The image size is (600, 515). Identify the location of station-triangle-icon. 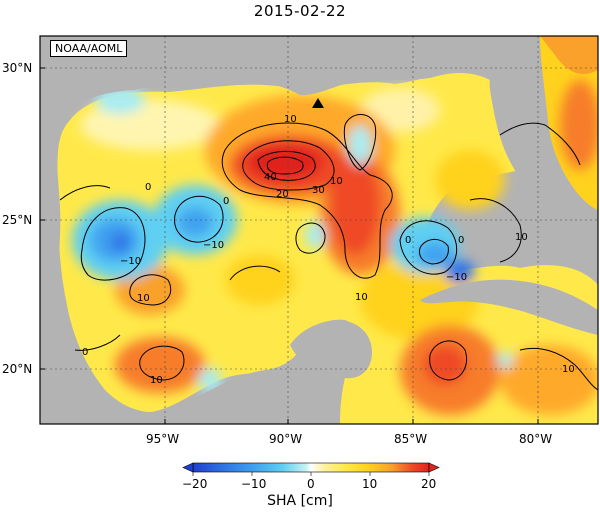
(318, 103).